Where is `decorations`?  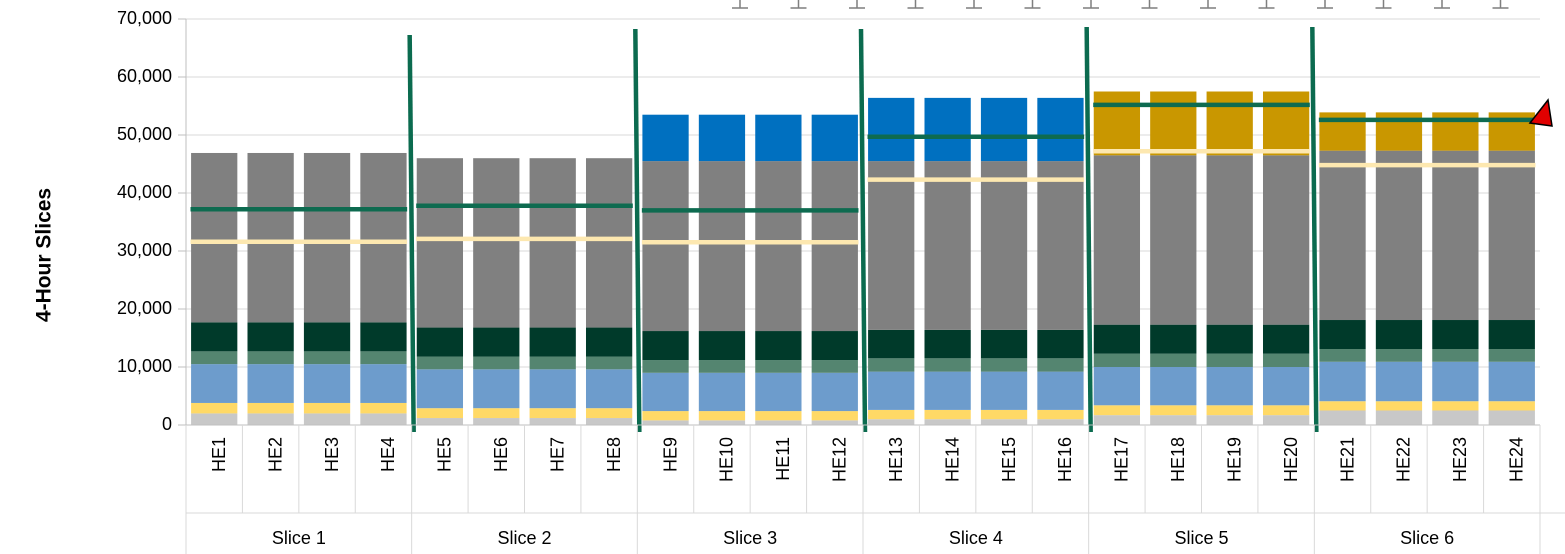
decorations is located at coordinates (1142, 63).